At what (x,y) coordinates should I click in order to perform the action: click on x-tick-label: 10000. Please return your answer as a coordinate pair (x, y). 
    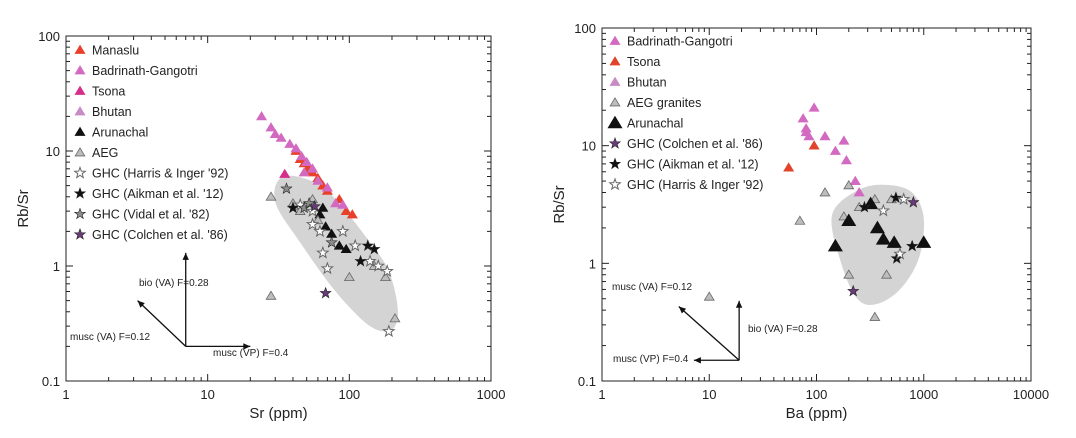
    Looking at the image, I should click on (1031, 394).